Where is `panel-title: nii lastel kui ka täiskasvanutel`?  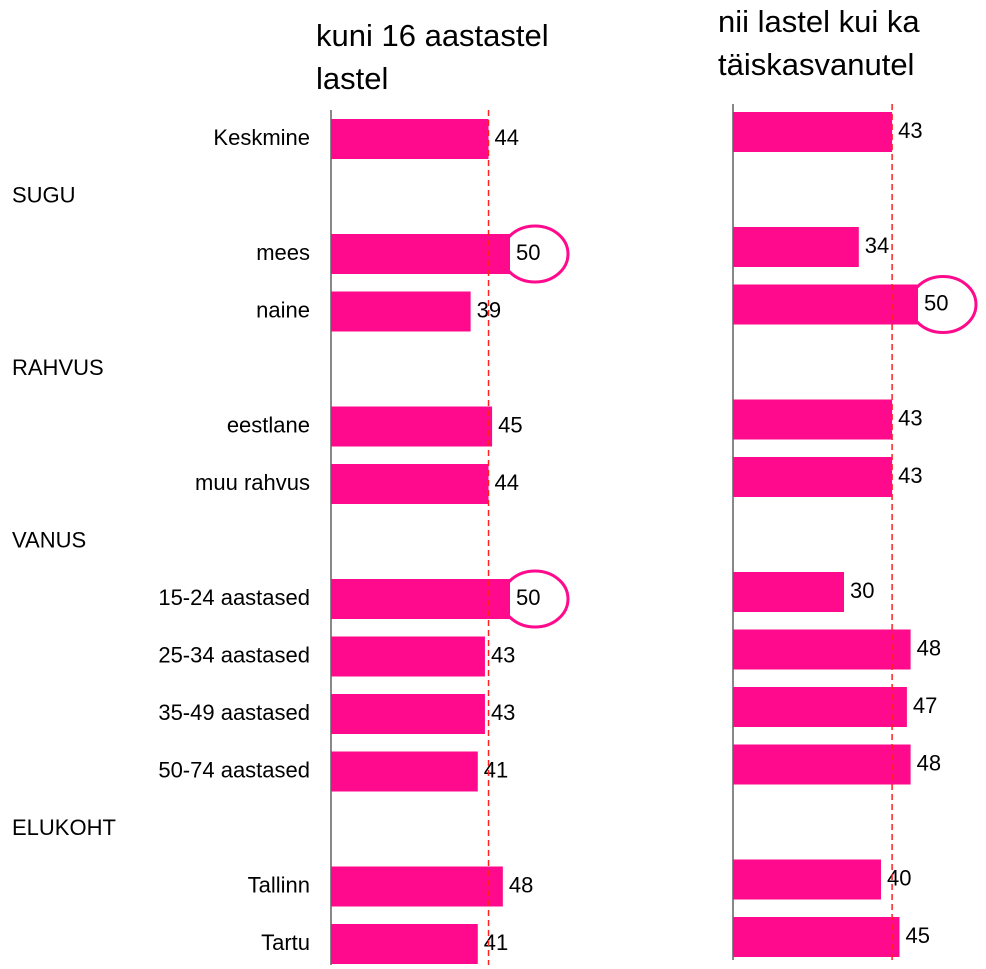 panel-title: nii lastel kui ka täiskasvanutel is located at coordinates (819, 43).